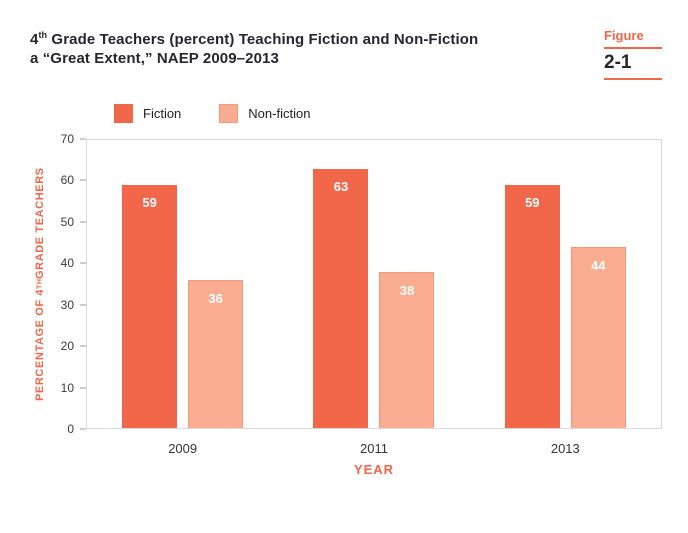  What do you see at coordinates (229, 113) in the screenshot?
I see `legend-swatch-non-fiction` at bounding box center [229, 113].